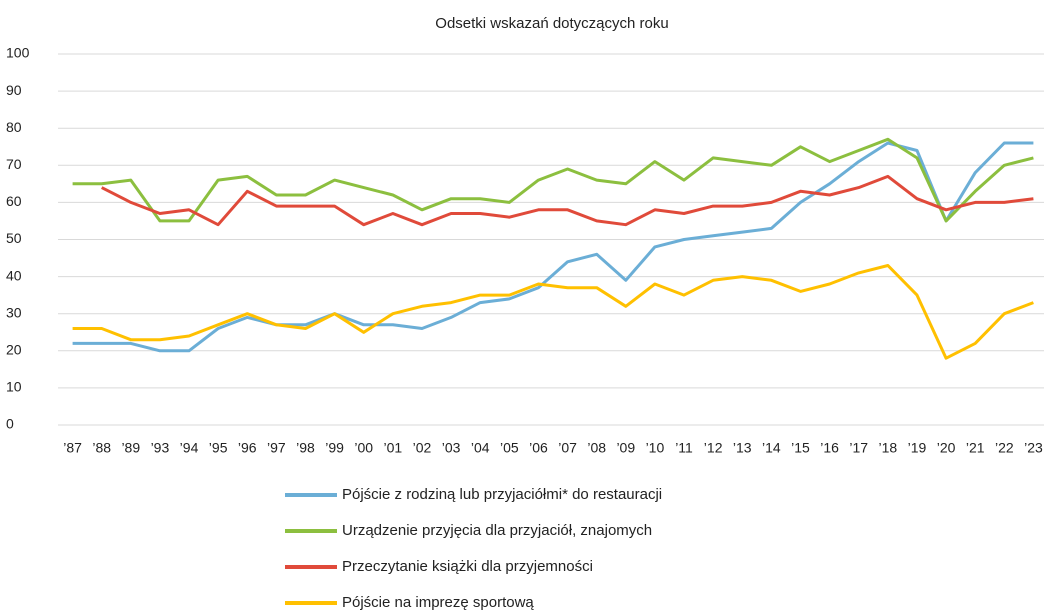  Describe the element at coordinates (101, 448) in the screenshot. I see `x-tick-label: ’88` at that location.